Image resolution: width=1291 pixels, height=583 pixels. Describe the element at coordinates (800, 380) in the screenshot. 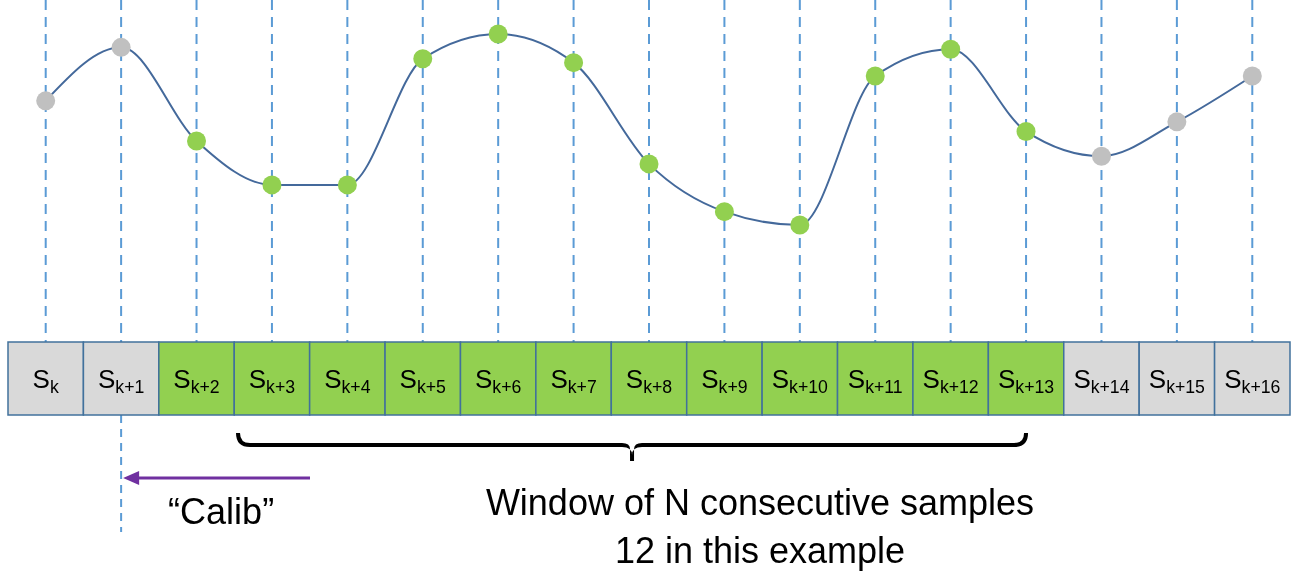

I see `x-tick-label: S$_{k+10}$` at that location.